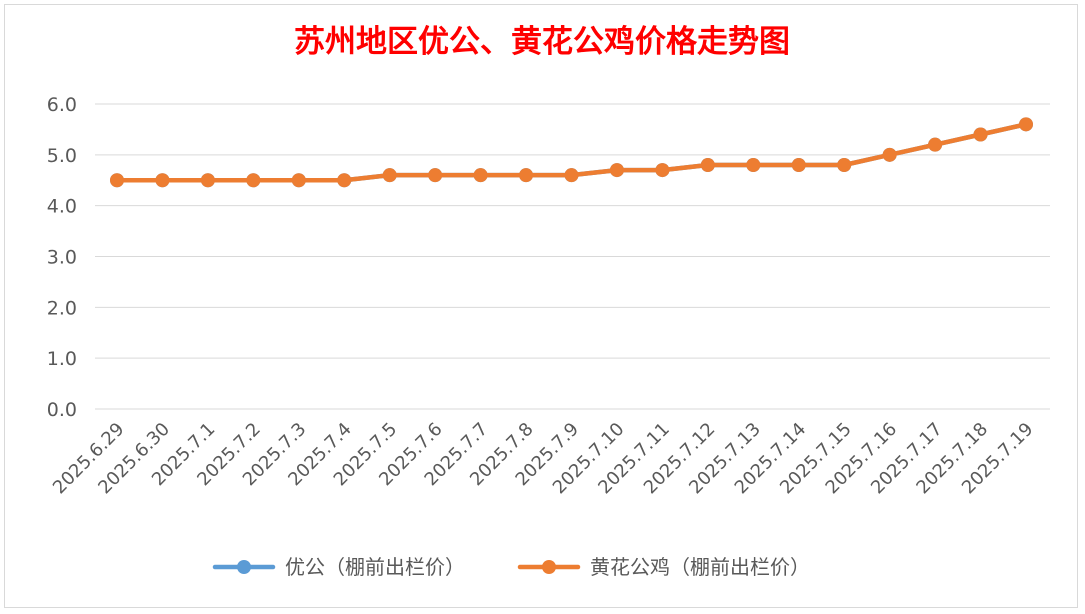 The height and width of the screenshot is (614, 1085). I want to click on y-tick-label: 6.0, so click(62, 105).